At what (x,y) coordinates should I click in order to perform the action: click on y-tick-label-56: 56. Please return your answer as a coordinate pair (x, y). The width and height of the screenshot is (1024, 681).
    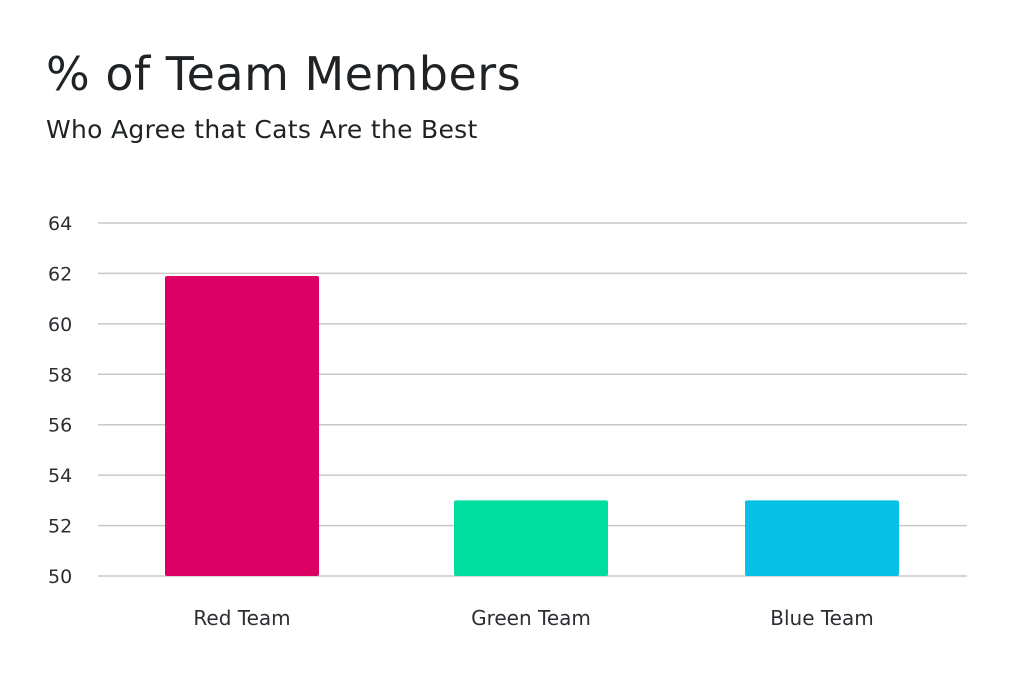
    Looking at the image, I should click on (60, 426).